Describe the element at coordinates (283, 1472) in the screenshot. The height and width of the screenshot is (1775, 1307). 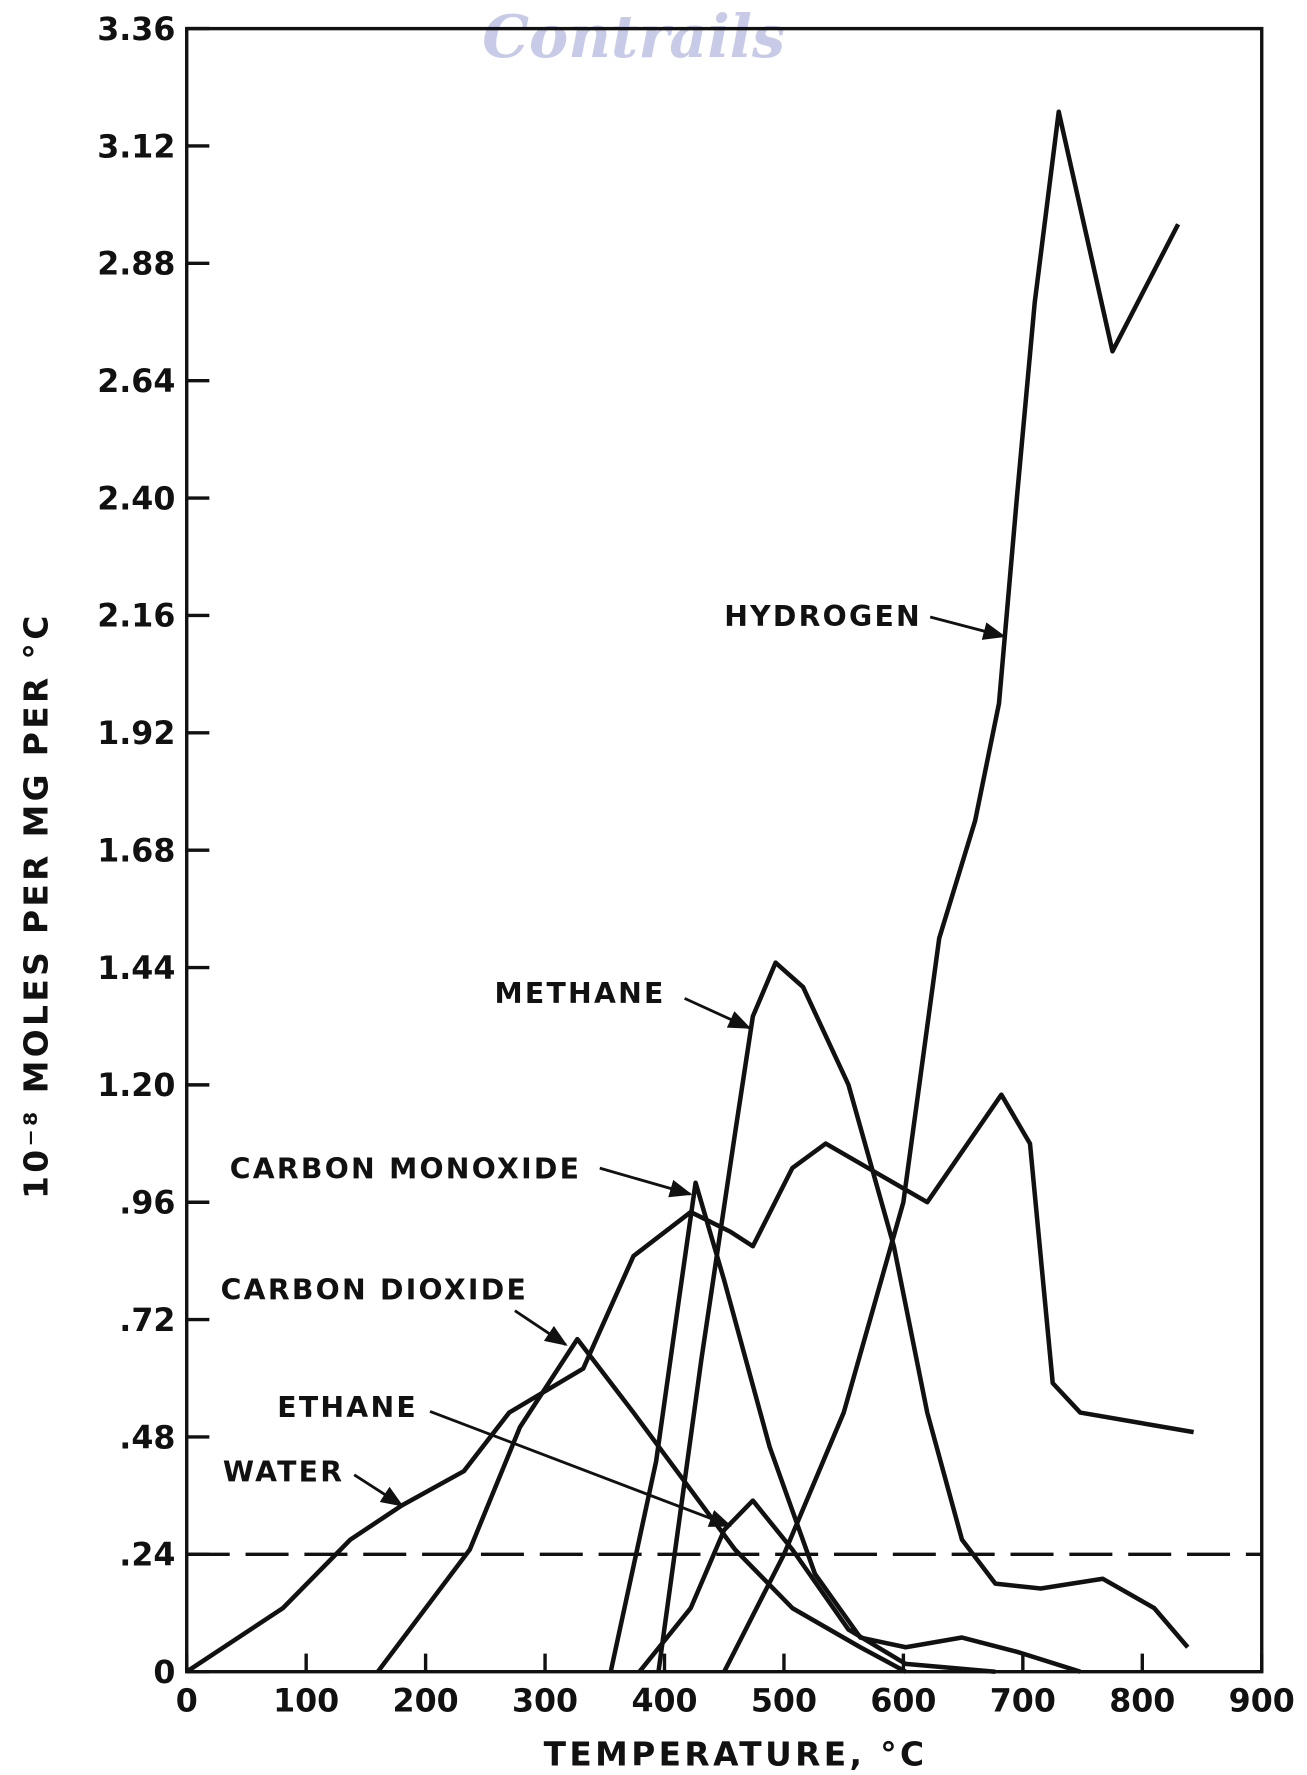
I see `series-label: WATER` at that location.